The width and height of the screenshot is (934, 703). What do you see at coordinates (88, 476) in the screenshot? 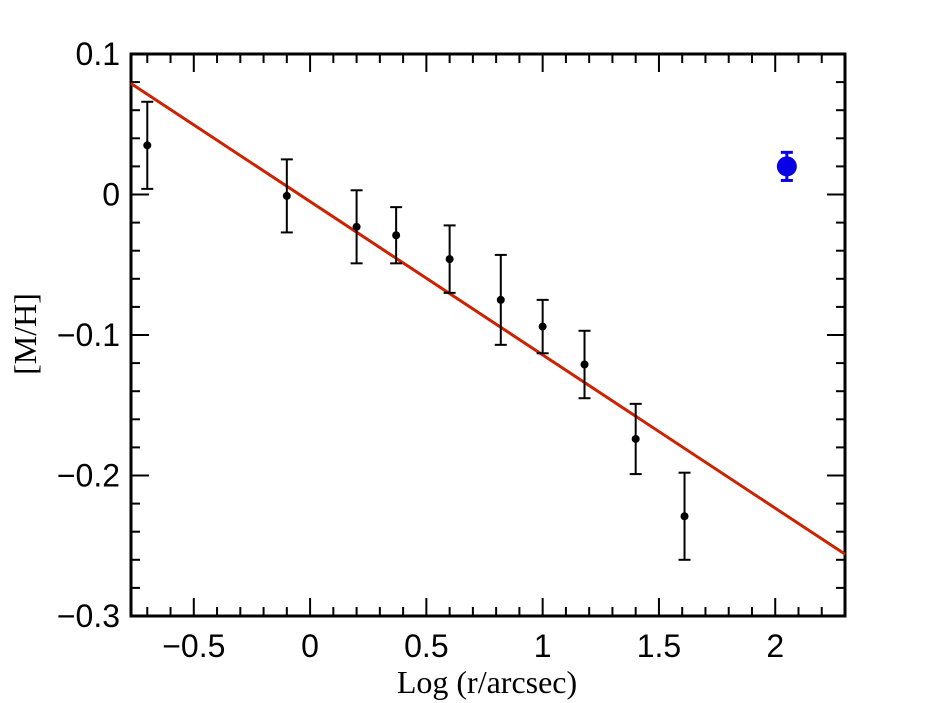
I see `y-tick-label: −0.2` at bounding box center [88, 476].